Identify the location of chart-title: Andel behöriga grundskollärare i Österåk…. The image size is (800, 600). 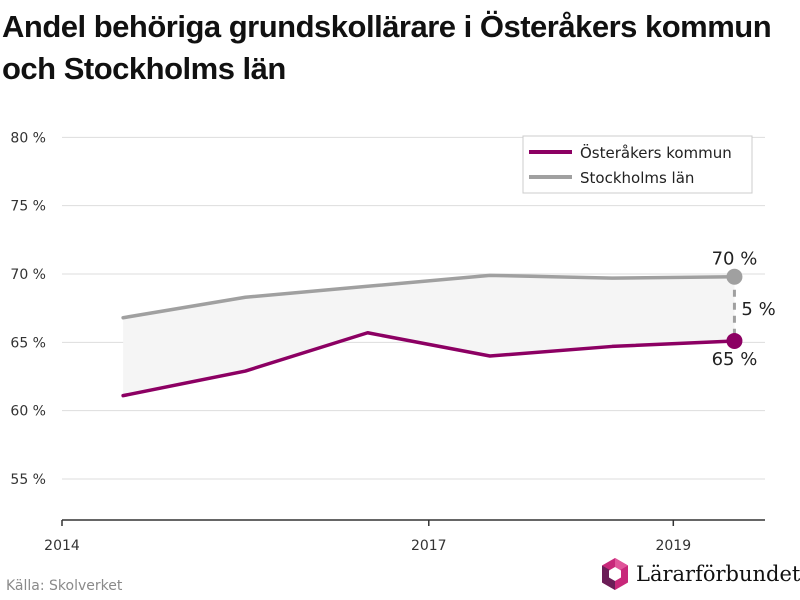
(387, 47).